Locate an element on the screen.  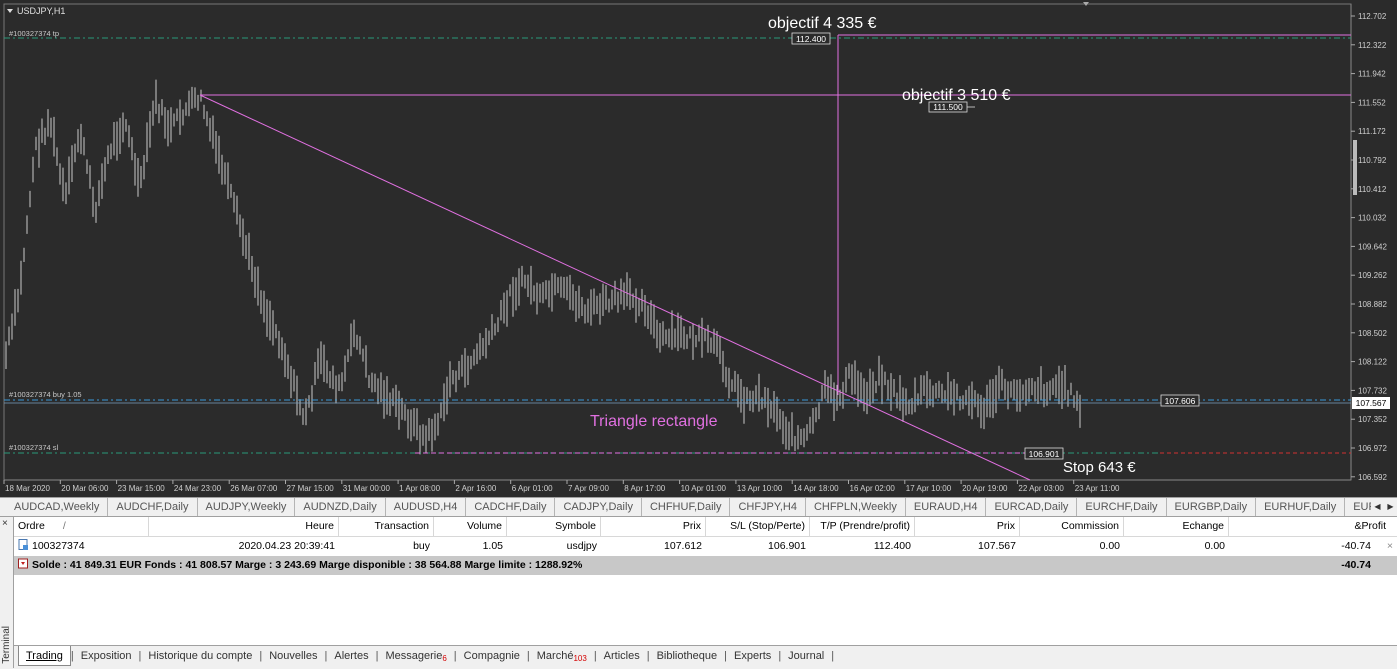
price-tick-label: 111.552 is located at coordinates (1372, 102).